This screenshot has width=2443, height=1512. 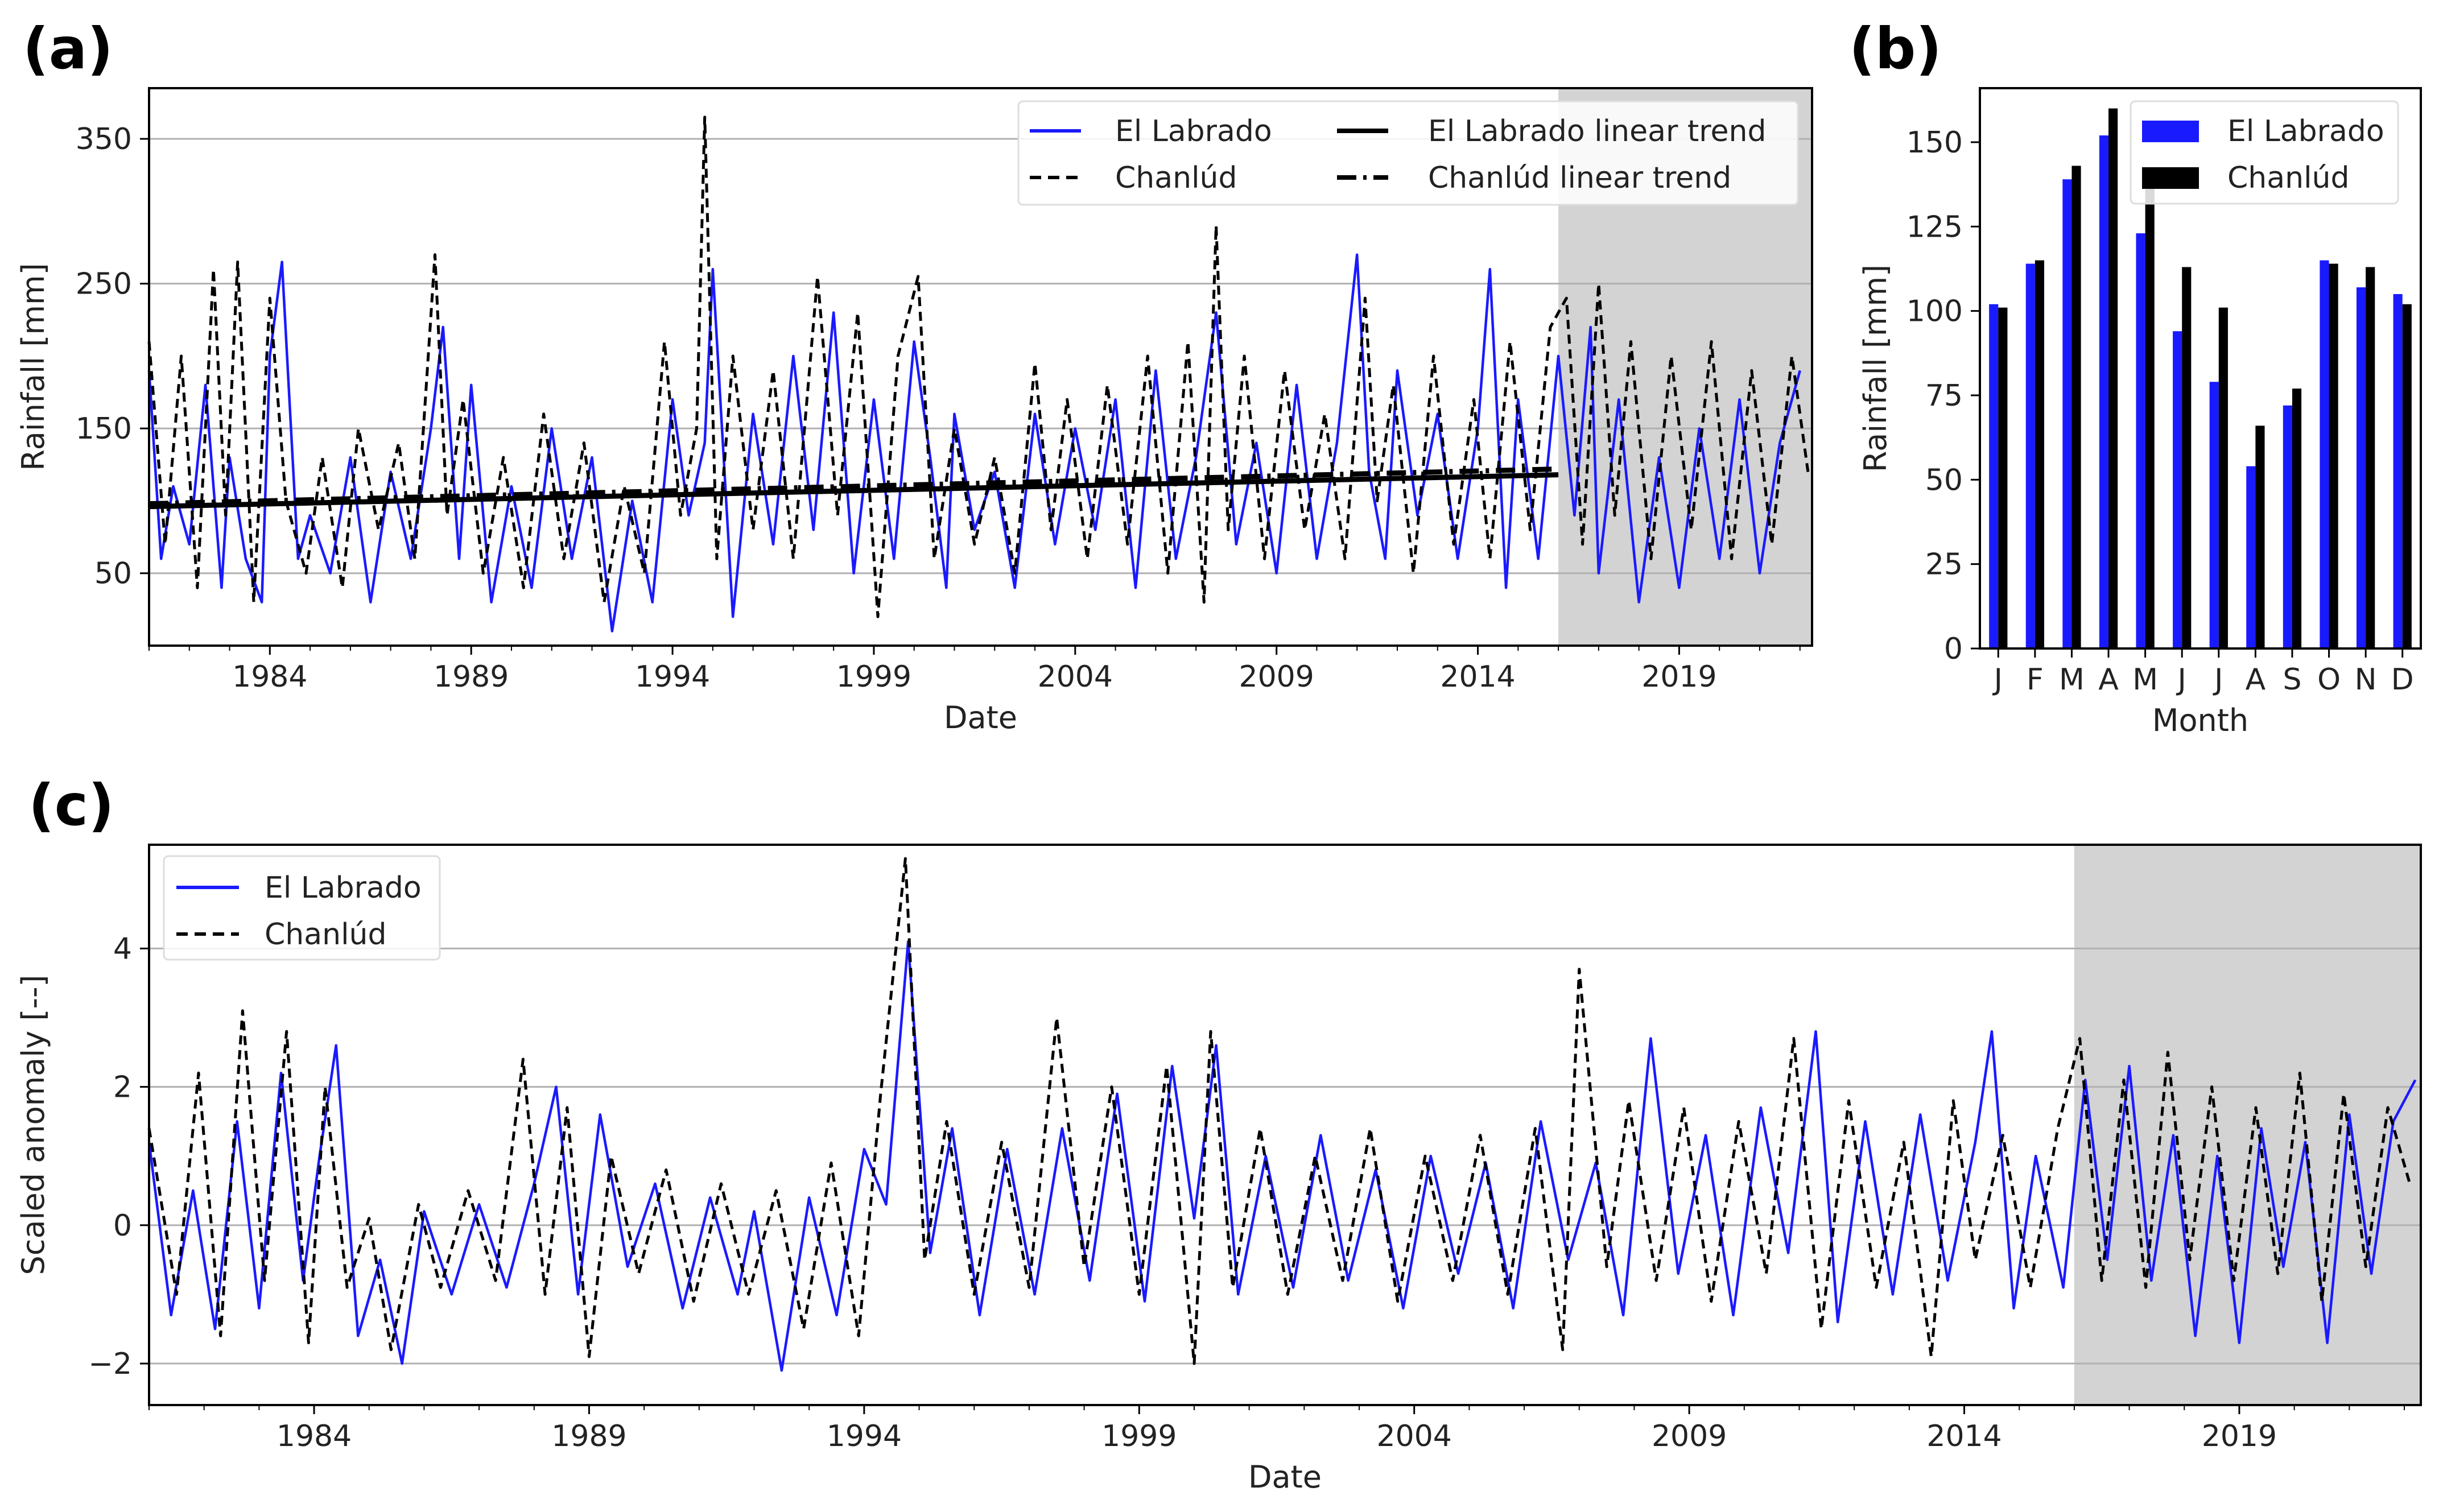 I want to click on y-tick-label: 125, so click(x=1934, y=227).